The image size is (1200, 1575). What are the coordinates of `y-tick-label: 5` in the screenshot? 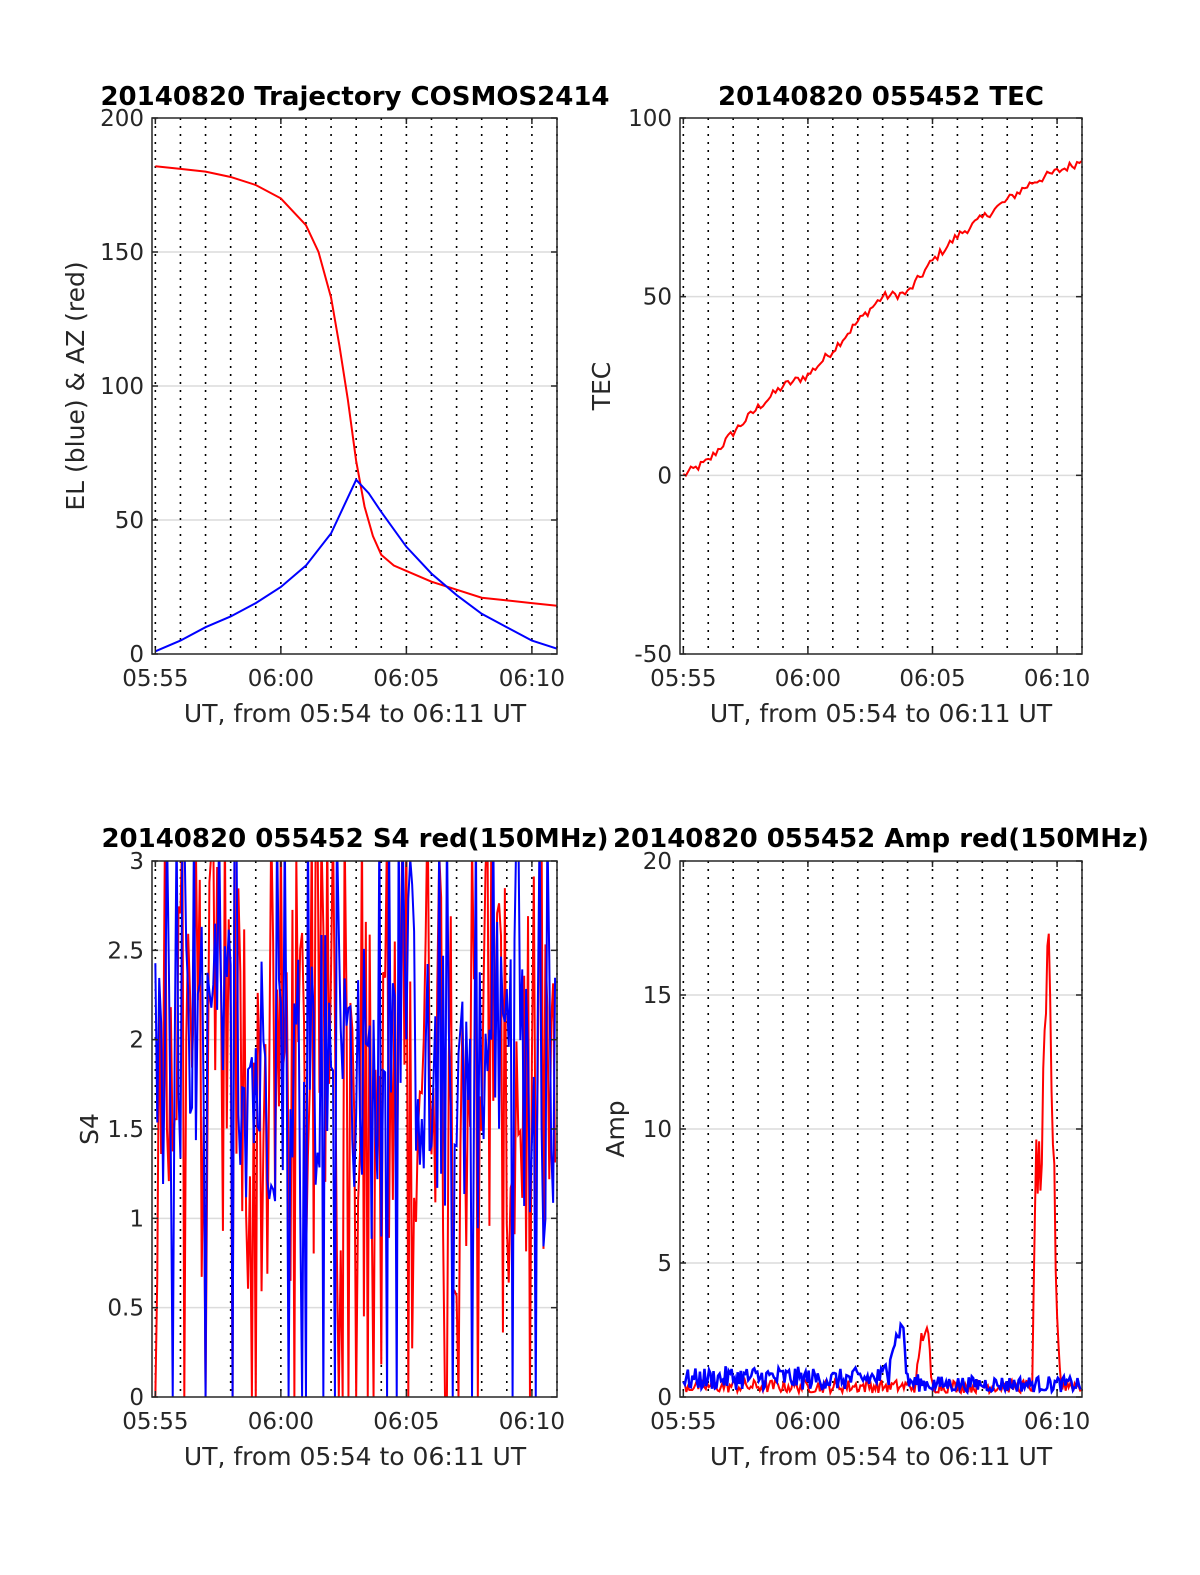 It's located at (664, 1264).